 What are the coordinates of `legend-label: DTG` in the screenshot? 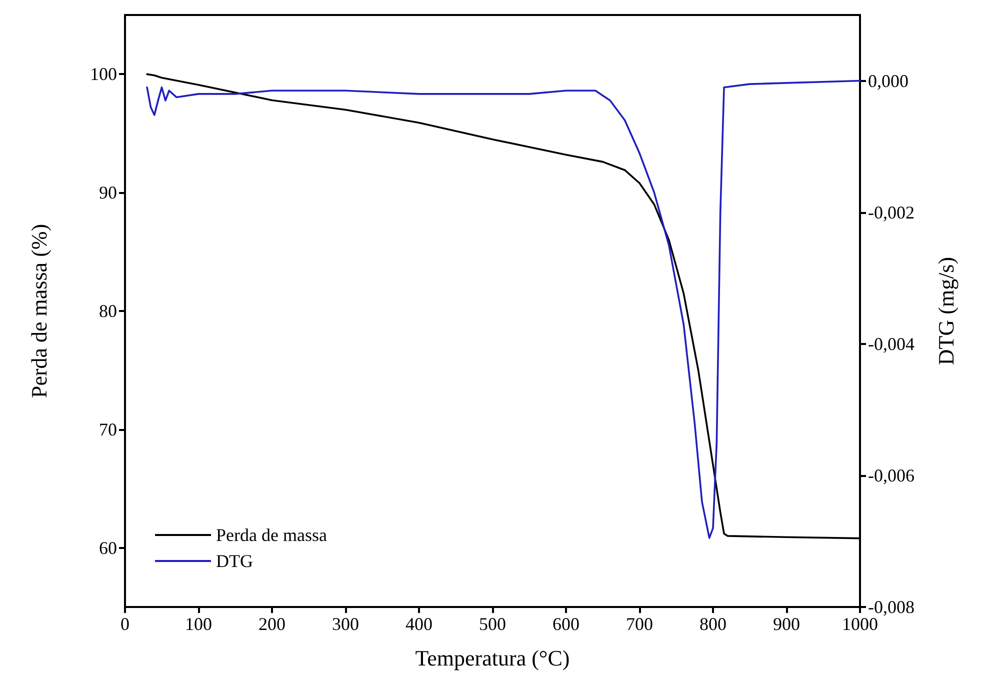 It's located at (234, 561).